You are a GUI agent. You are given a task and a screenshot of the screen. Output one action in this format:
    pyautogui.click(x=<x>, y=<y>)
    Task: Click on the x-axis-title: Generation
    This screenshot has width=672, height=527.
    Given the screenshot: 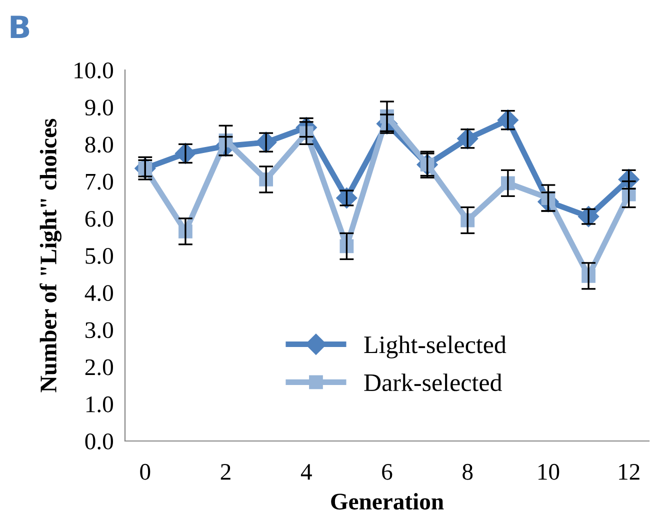 What is the action you would take?
    pyautogui.click(x=387, y=501)
    